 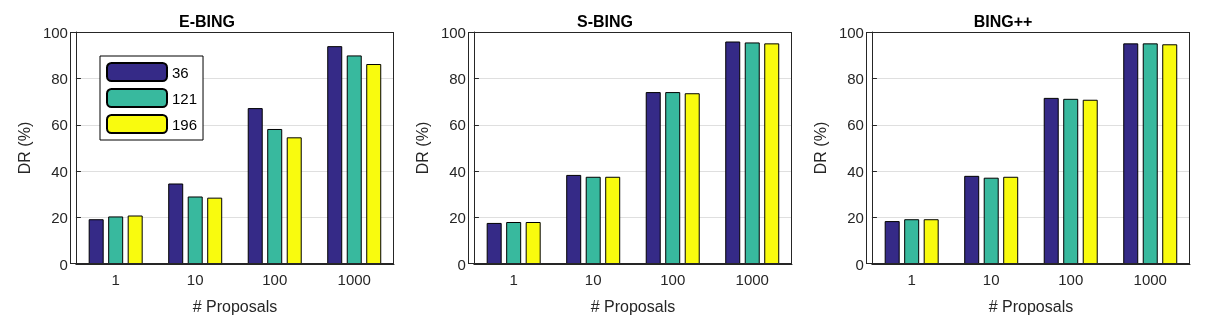 I want to click on legend-label: 36, so click(x=180, y=72).